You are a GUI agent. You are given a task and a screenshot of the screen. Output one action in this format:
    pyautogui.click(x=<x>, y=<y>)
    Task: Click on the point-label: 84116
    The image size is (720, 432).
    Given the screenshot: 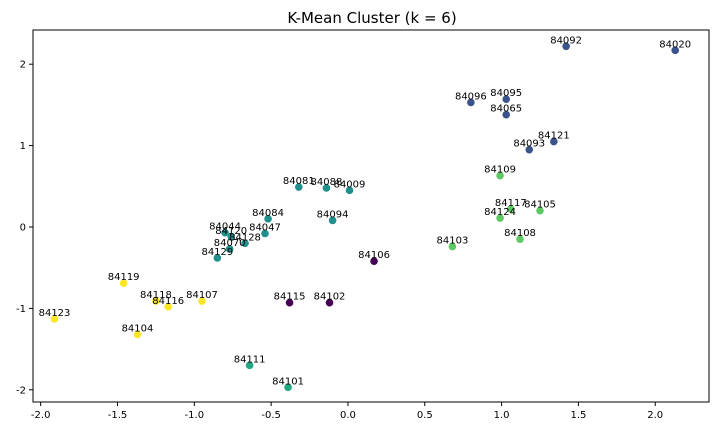 What is the action you would take?
    pyautogui.click(x=168, y=301)
    